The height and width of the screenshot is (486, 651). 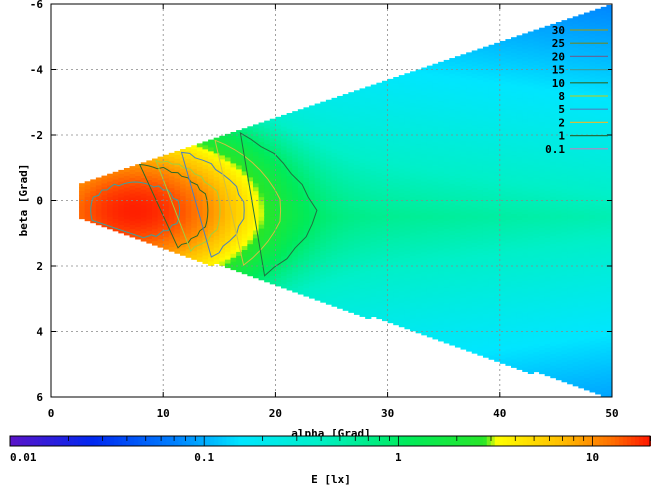 What do you see at coordinates (39, 332) in the screenshot?
I see `y-tick-label: 4` at bounding box center [39, 332].